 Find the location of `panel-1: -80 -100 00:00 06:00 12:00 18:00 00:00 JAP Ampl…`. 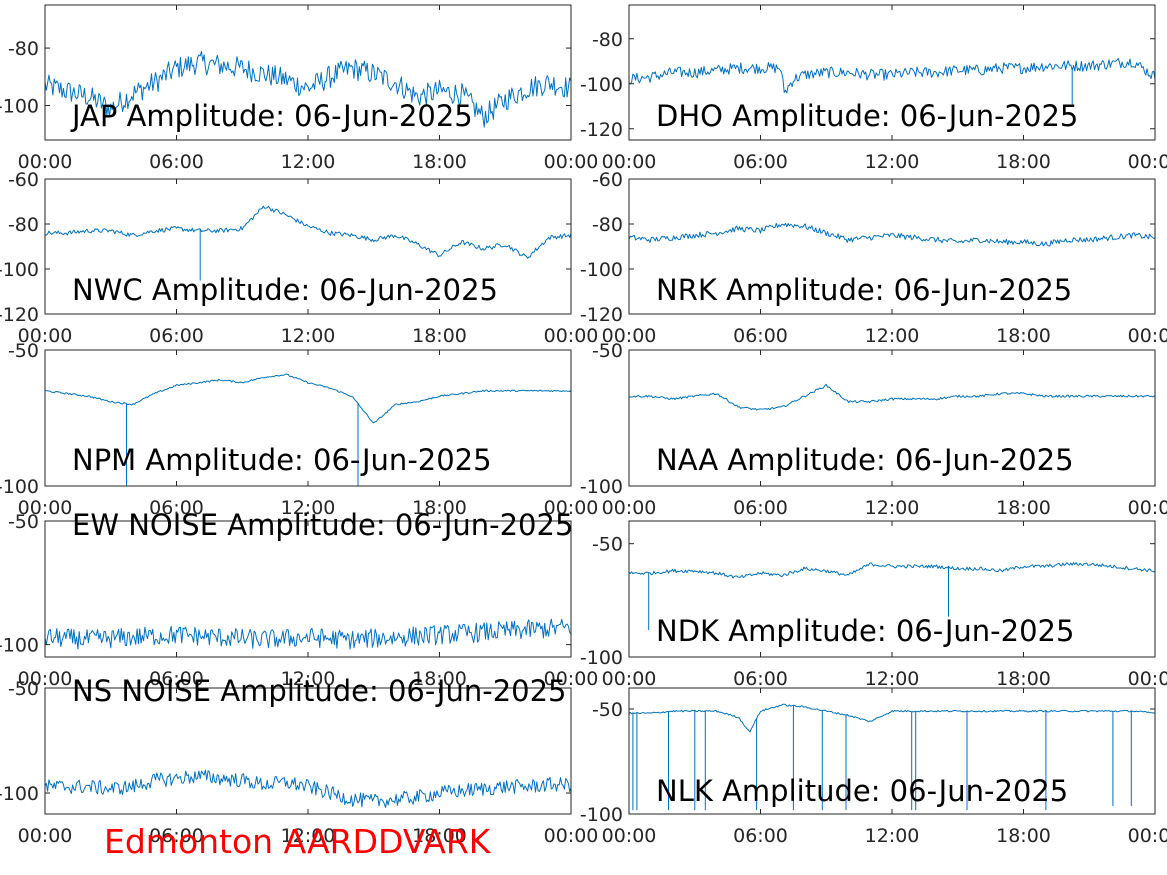

panel-1: -80 -100 00:00 06:00 12:00 18:00 00:00 JAP Ampl… is located at coordinates (299, 88).